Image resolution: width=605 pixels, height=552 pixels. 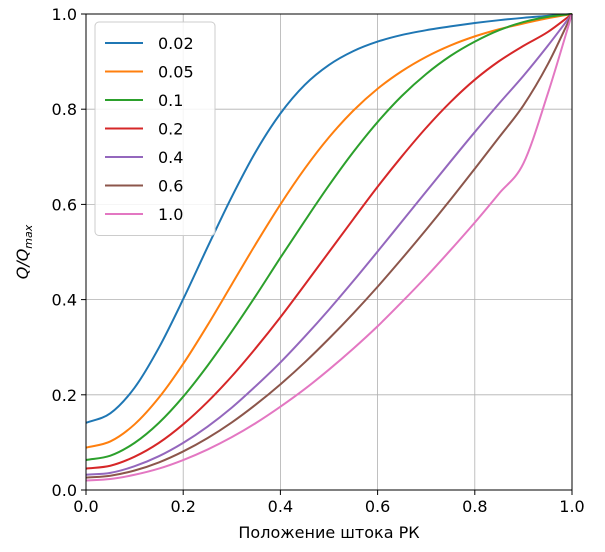 I want to click on x-axis-label: Положение штока РК, so click(x=329, y=532).